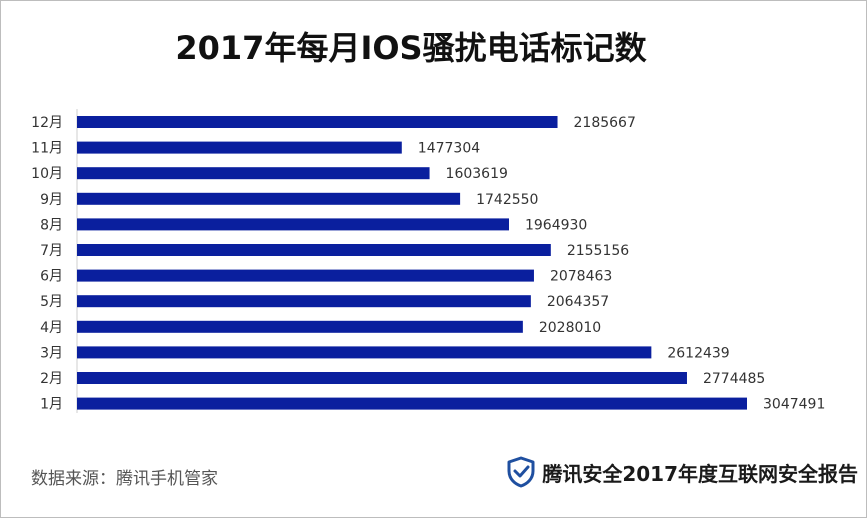  I want to click on data-label: 2064357, so click(578, 302).